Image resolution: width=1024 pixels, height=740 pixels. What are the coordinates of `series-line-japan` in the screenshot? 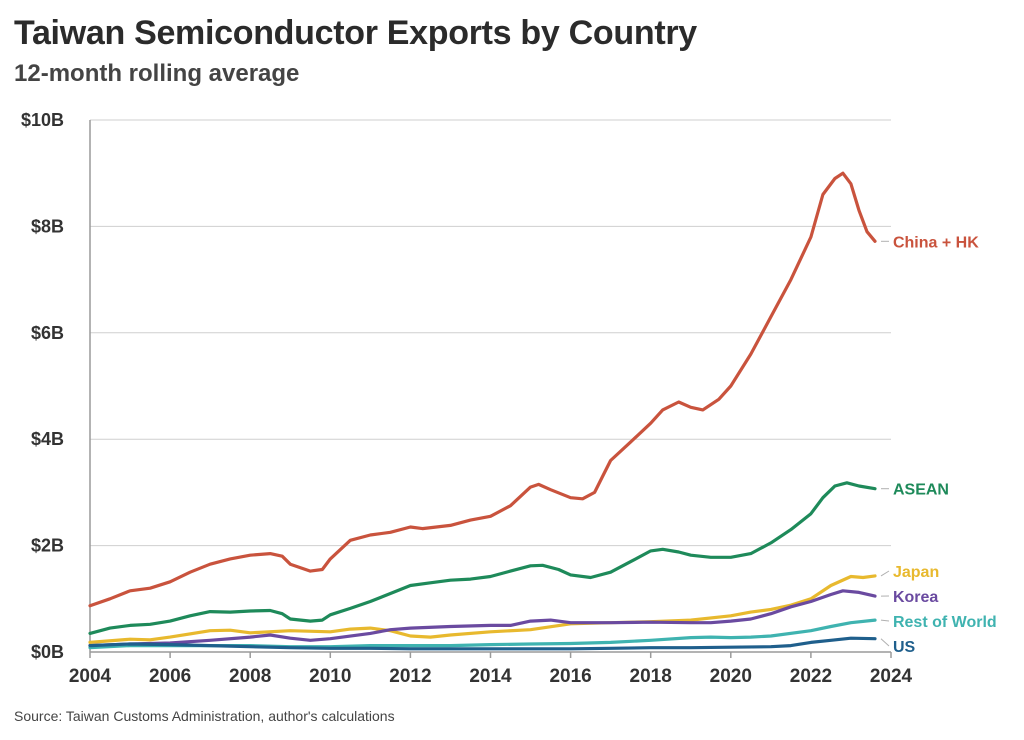 It's located at (482, 609).